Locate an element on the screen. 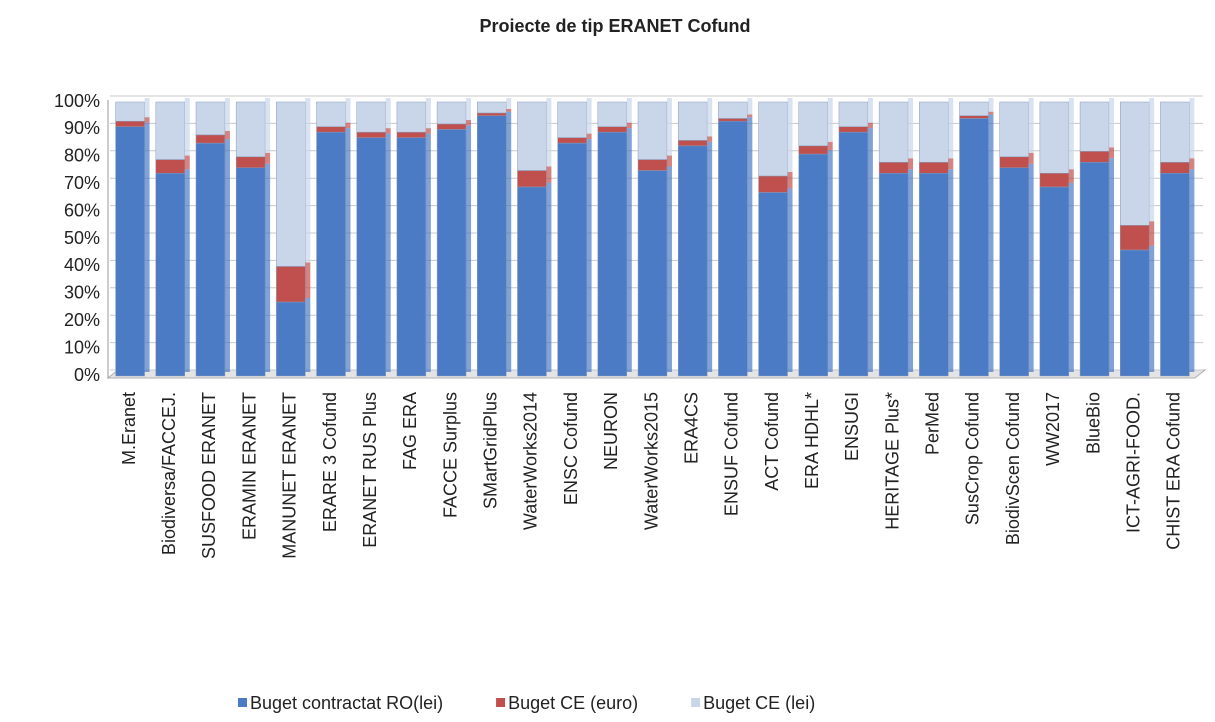 This screenshot has height=722, width=1215. x-tick-label: ERA HDHL* is located at coordinates (812, 440).